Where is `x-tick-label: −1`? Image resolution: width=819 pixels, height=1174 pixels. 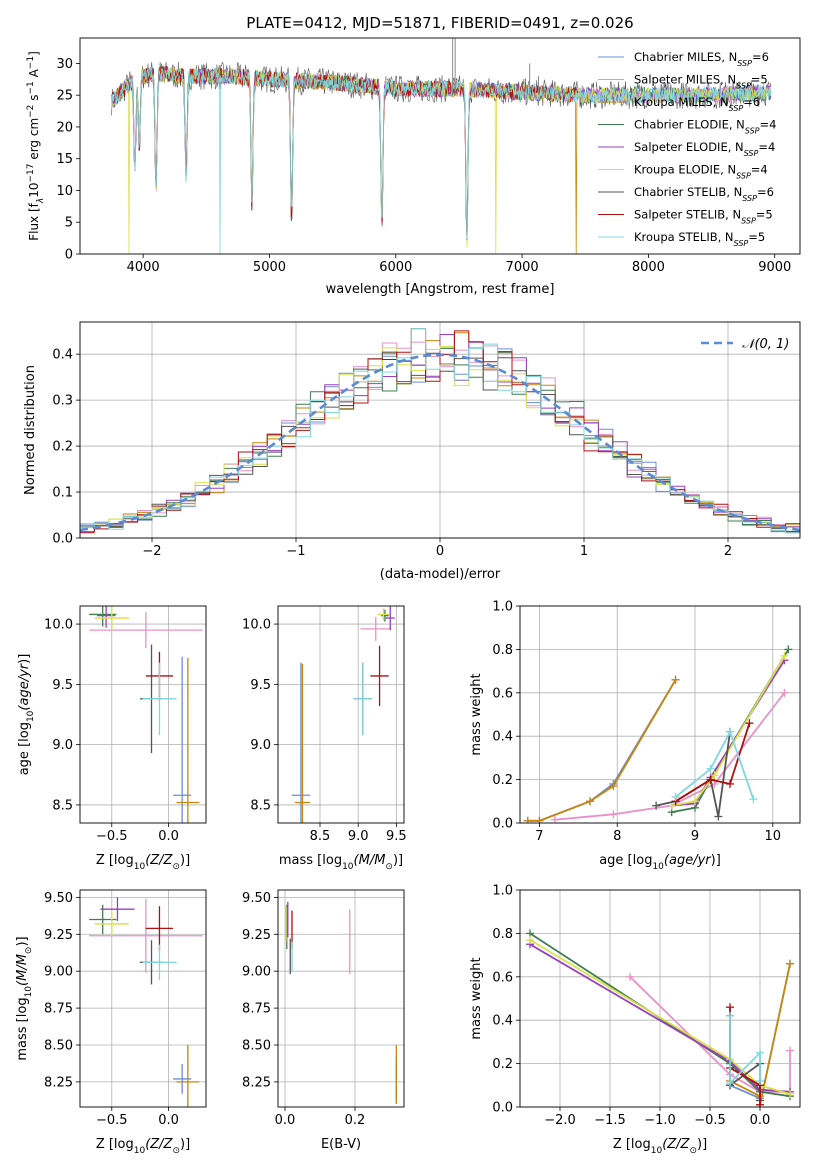 x-tick-label: −1 is located at coordinates (295, 551).